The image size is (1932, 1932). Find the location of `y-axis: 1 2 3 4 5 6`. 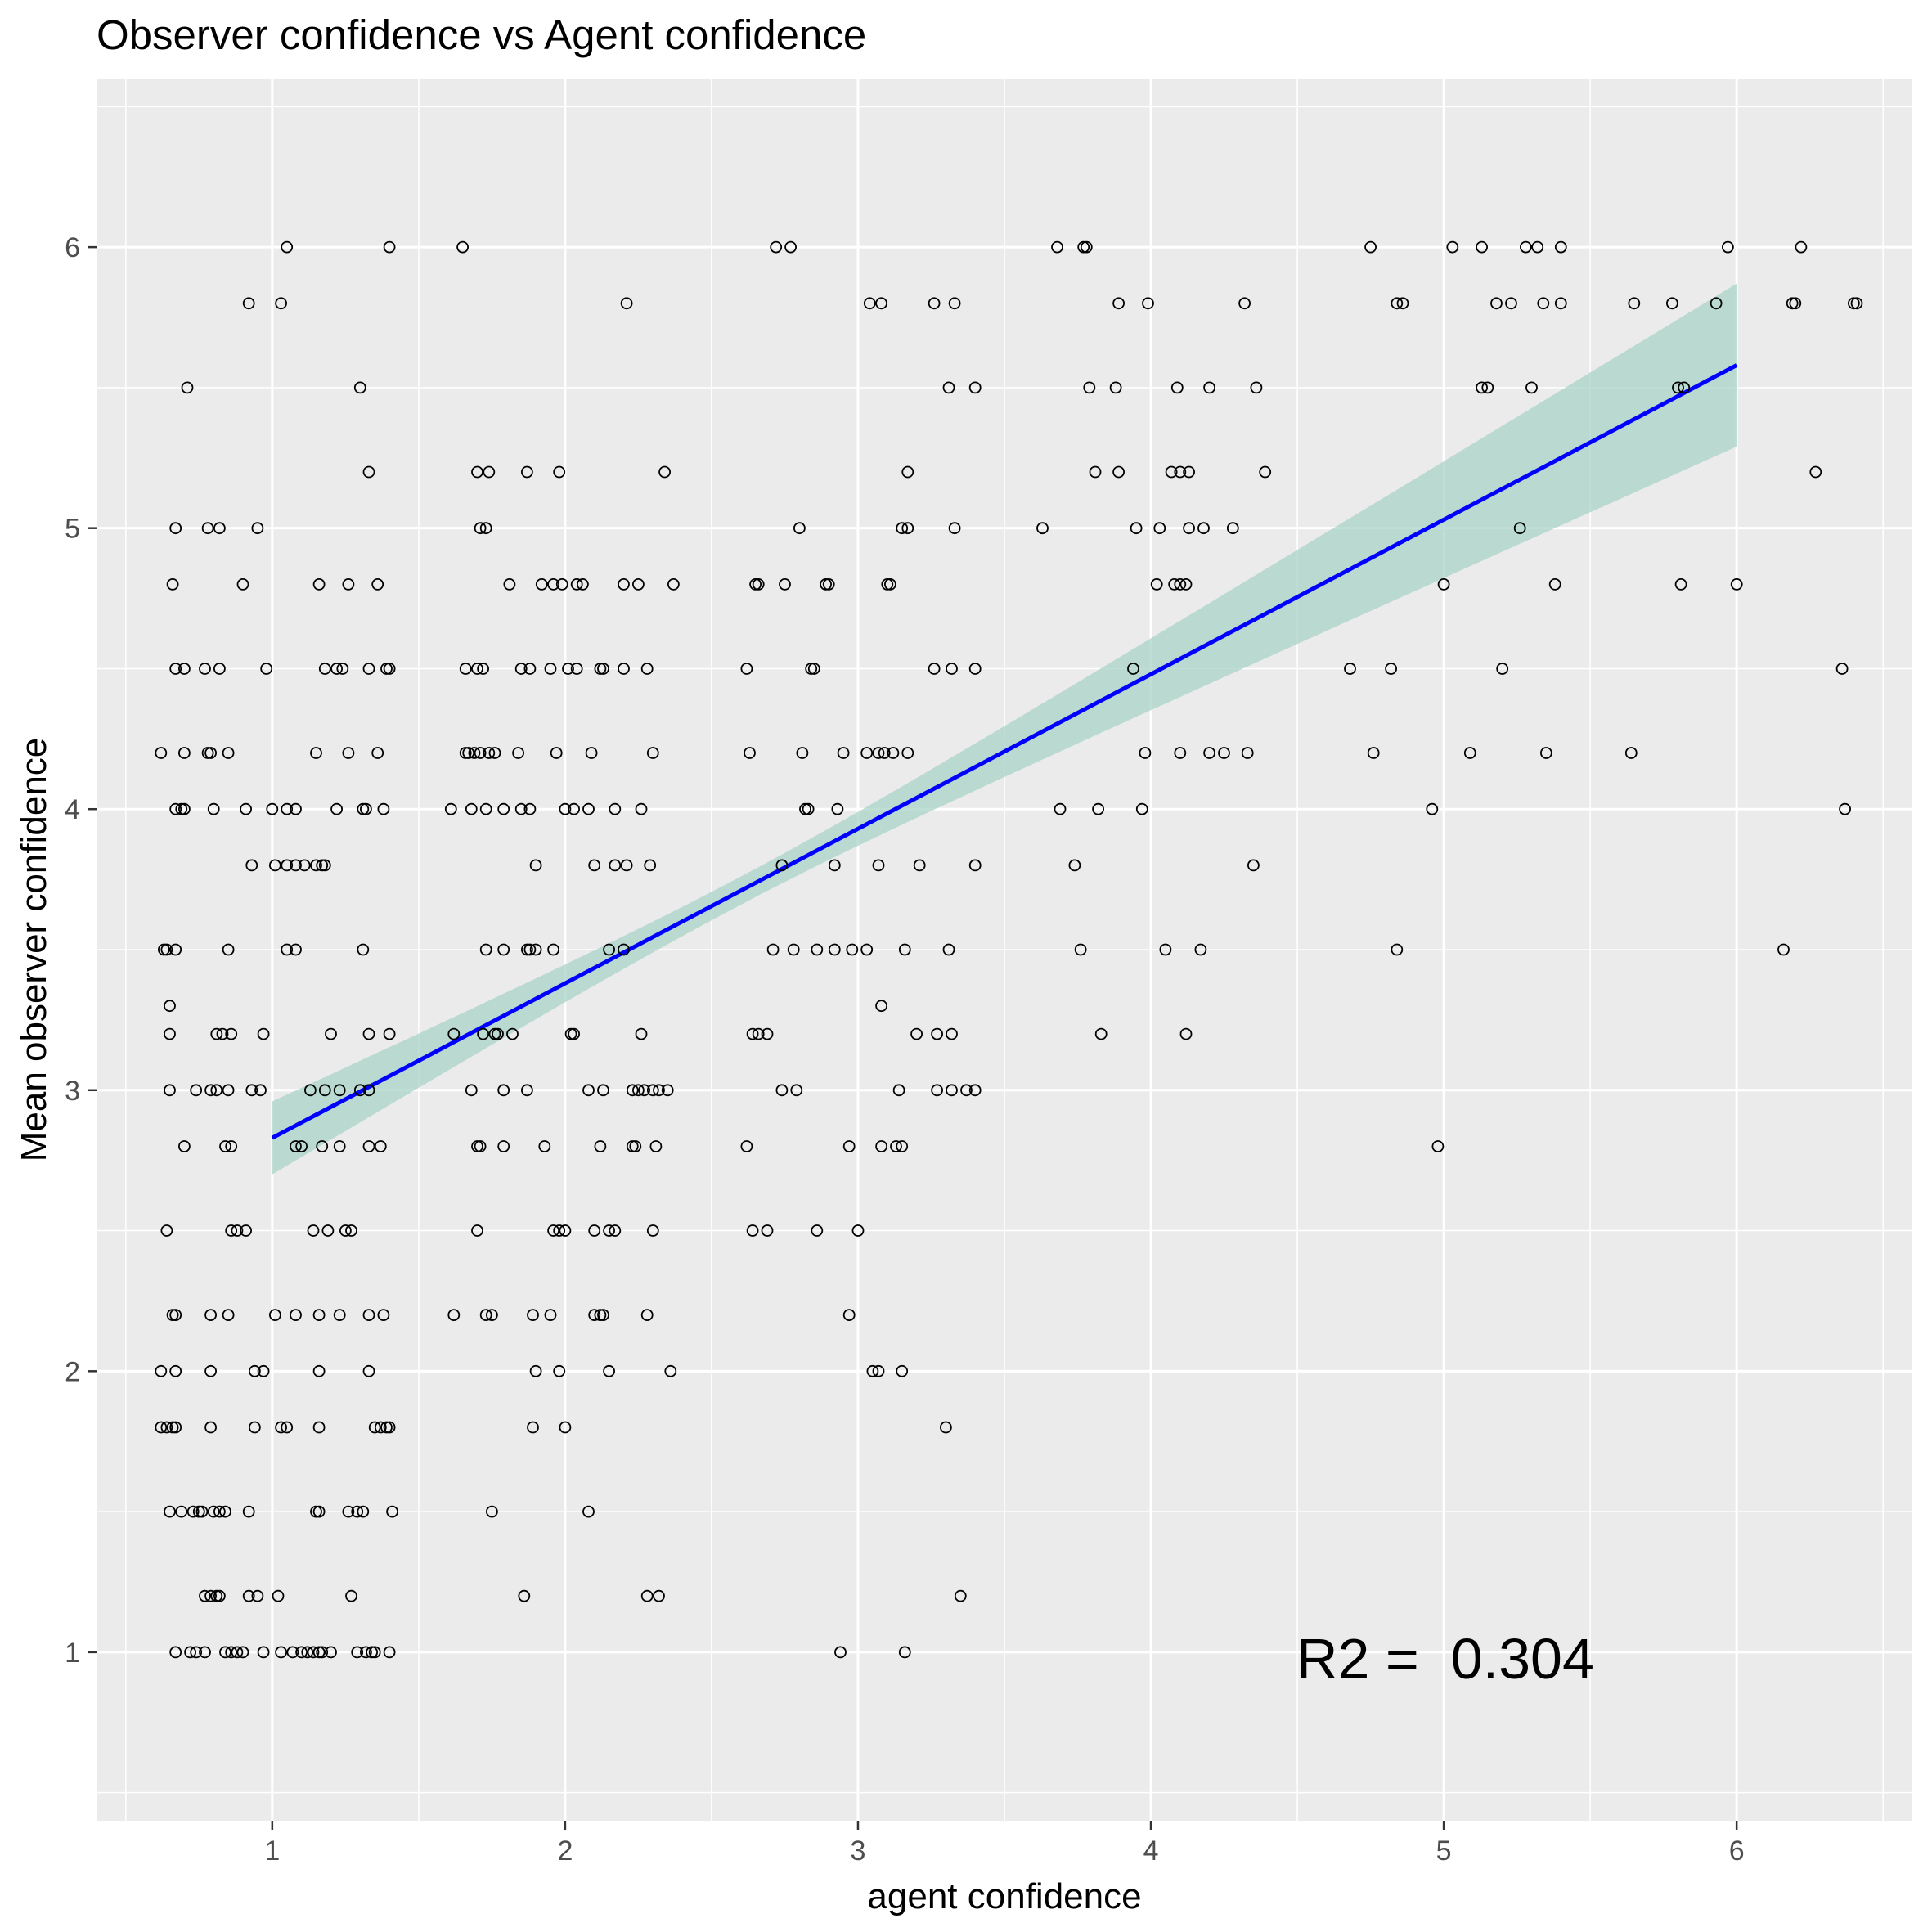

y-axis: 1 2 3 4 5 6 is located at coordinates (81, 950).